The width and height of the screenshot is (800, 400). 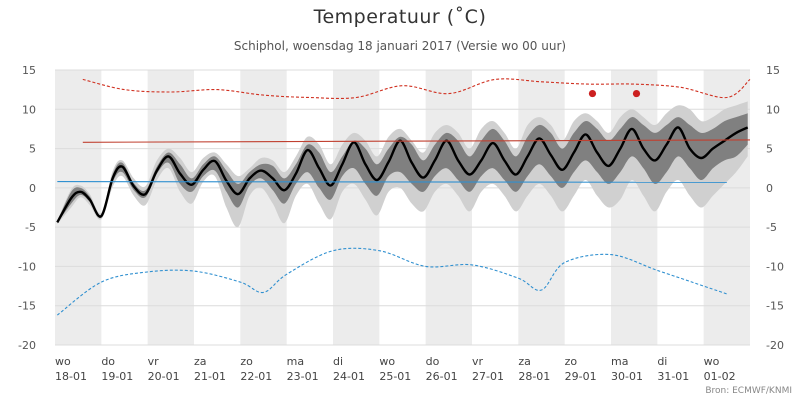 What do you see at coordinates (395, 376) in the screenshot?
I see `x-tick-date: 25-01` at bounding box center [395, 376].